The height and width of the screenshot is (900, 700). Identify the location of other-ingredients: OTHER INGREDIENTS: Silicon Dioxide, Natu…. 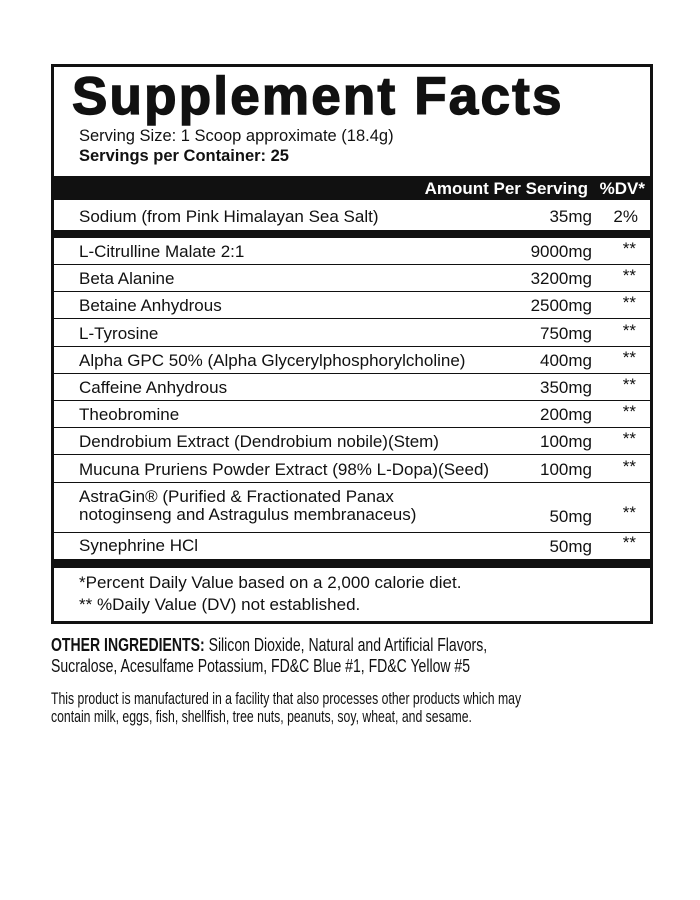
(269, 645).